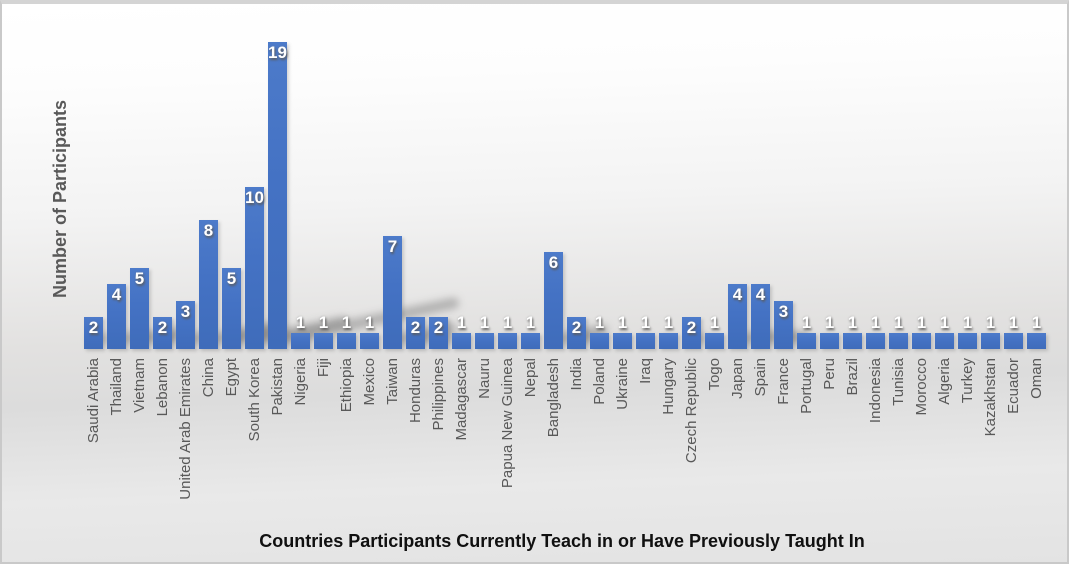  I want to click on category-label: Iraq, so click(645, 371).